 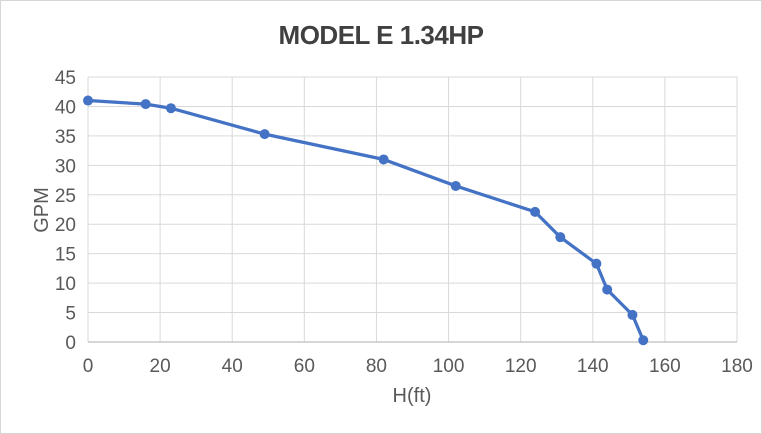 I want to click on x-tick-label: 140, so click(x=593, y=366).